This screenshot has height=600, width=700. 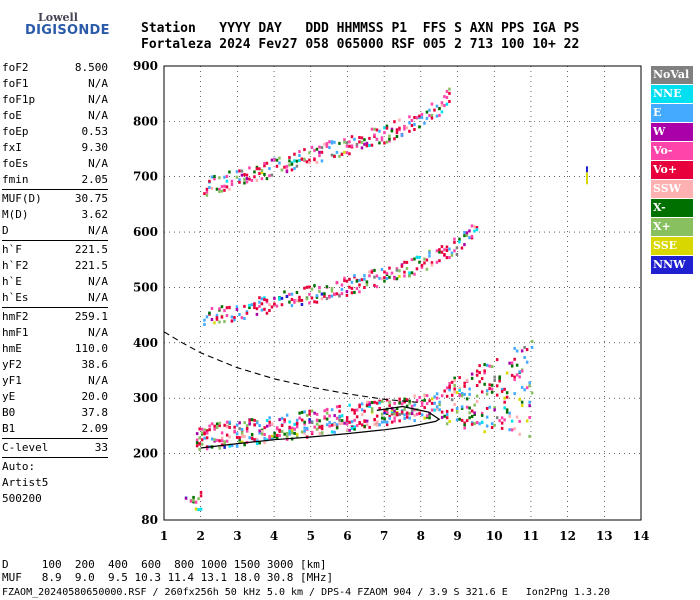 What do you see at coordinates (98, 380) in the screenshot?
I see `param-value: N/A` at bounding box center [98, 380].